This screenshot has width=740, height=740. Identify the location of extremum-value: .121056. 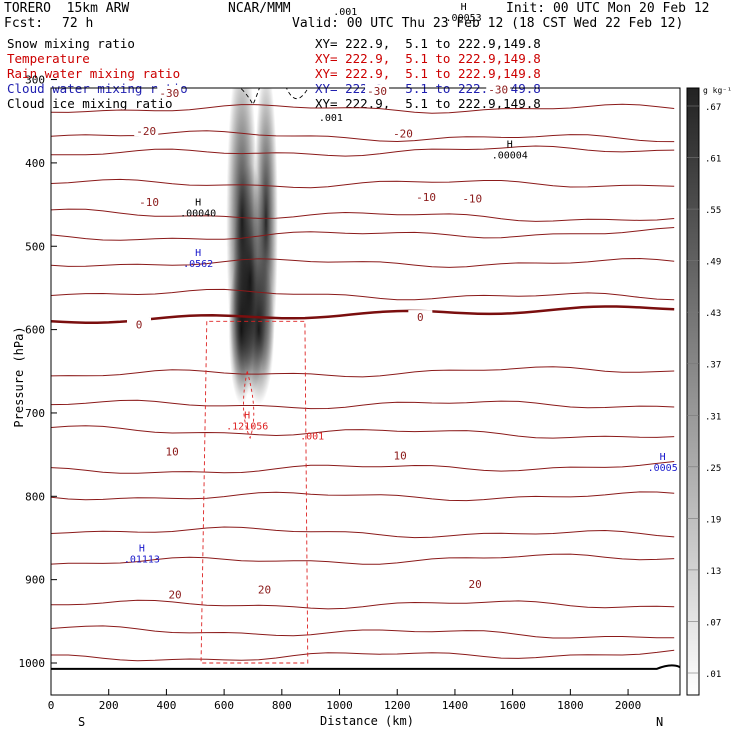
(247, 426).